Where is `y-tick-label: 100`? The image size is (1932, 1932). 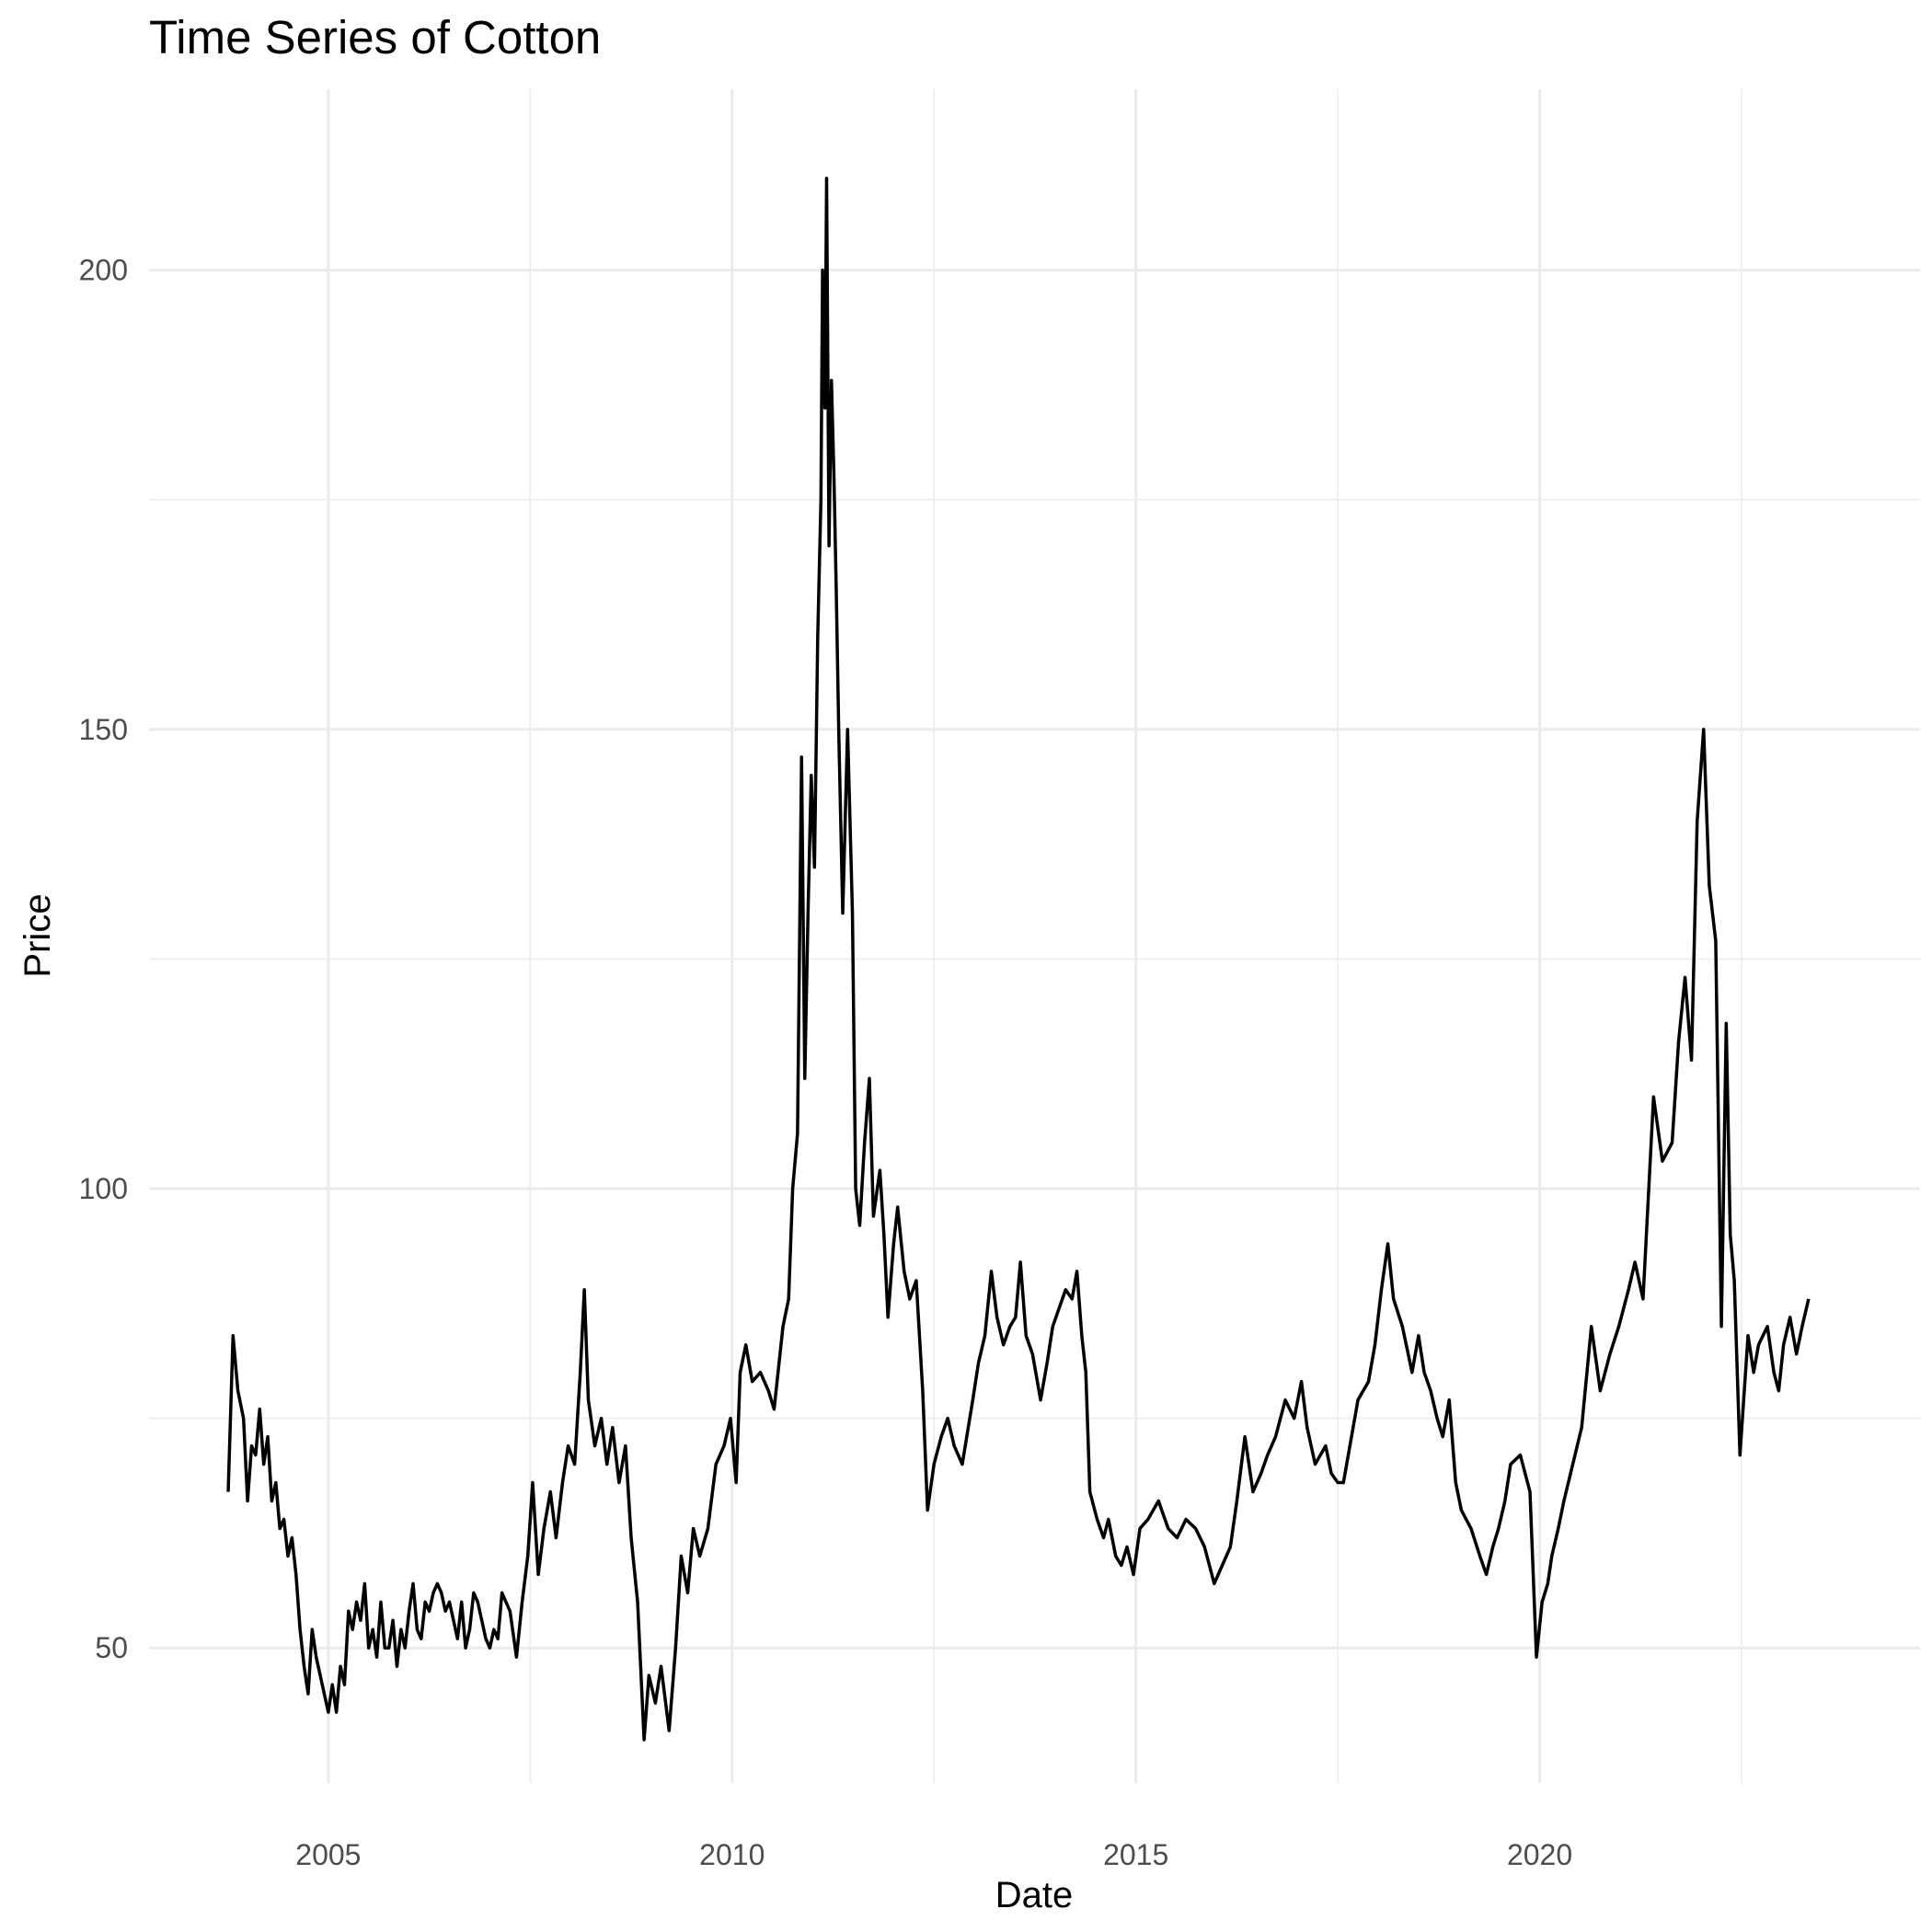 y-tick-label: 100 is located at coordinates (103, 1188).